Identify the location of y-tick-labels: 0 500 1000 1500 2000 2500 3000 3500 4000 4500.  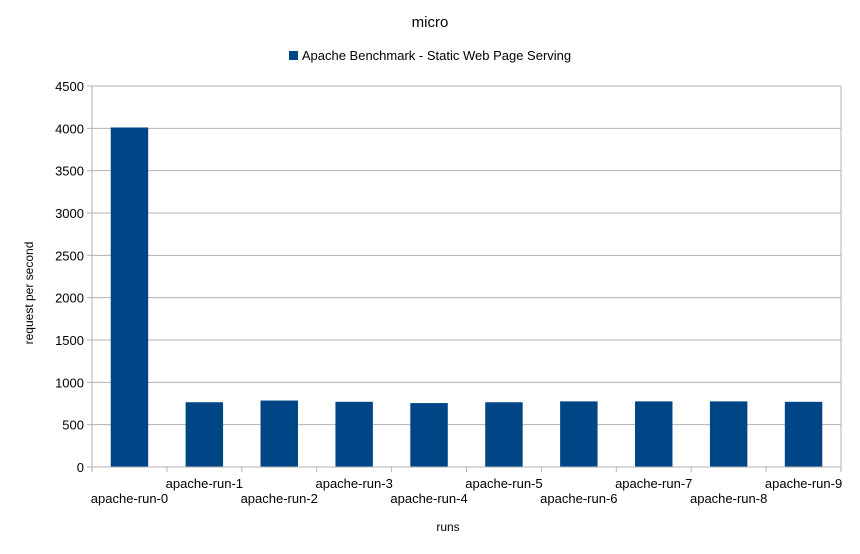
(69, 277).